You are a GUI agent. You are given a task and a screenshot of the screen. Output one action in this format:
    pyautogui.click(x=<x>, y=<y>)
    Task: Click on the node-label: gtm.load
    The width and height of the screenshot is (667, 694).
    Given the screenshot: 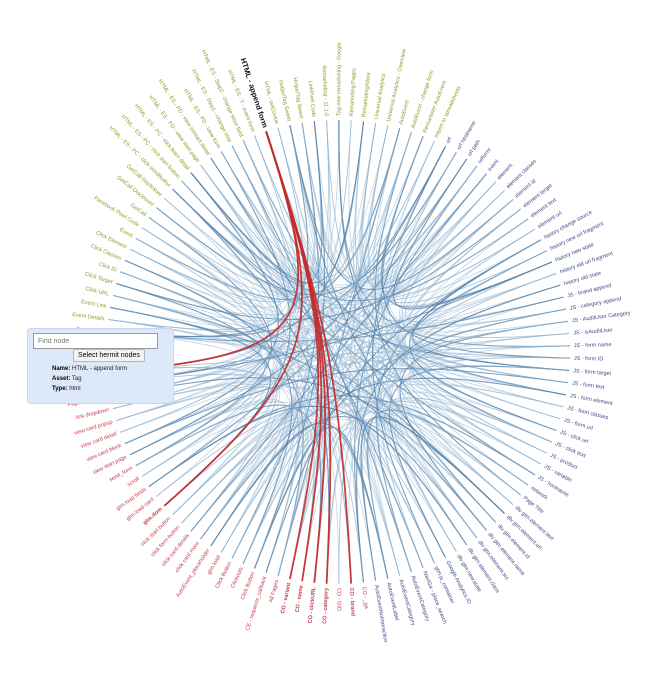 What is the action you would take?
    pyautogui.click(x=214, y=565)
    